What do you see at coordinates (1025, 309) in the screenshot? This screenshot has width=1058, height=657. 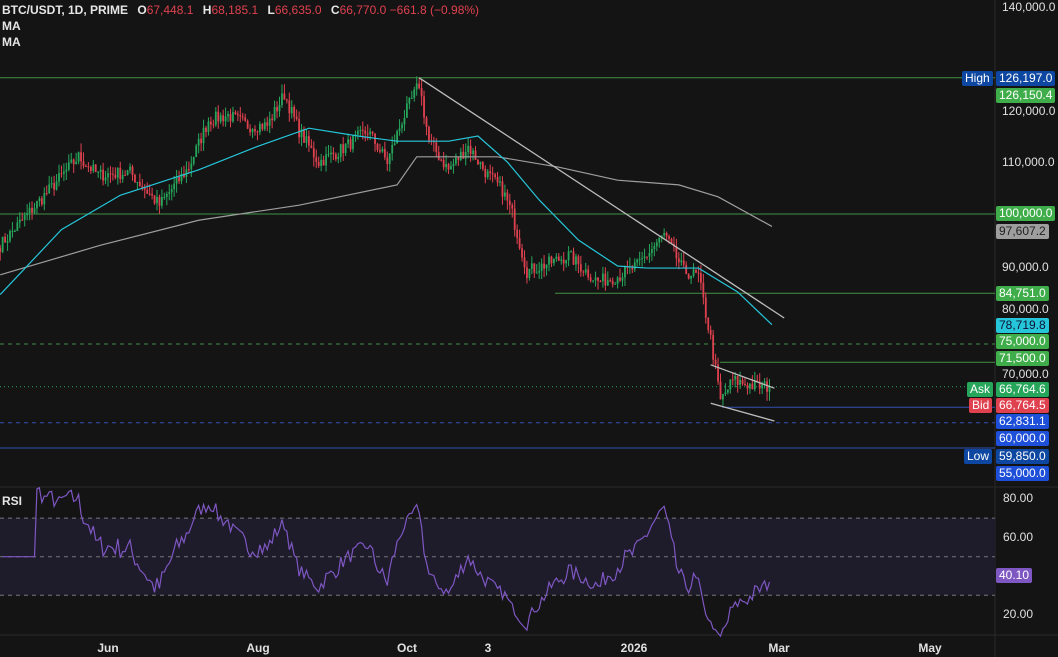 I see `price-tick: 80,000.0` at bounding box center [1025, 309].